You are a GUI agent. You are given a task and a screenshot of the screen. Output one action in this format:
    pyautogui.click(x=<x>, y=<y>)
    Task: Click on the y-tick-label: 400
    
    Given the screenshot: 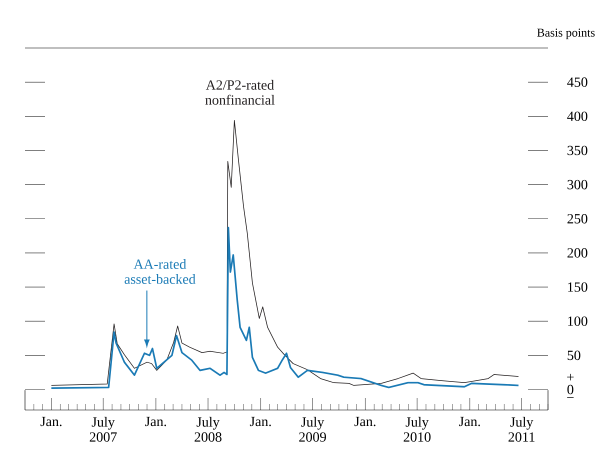 What is the action you would take?
    pyautogui.click(x=577, y=117)
    